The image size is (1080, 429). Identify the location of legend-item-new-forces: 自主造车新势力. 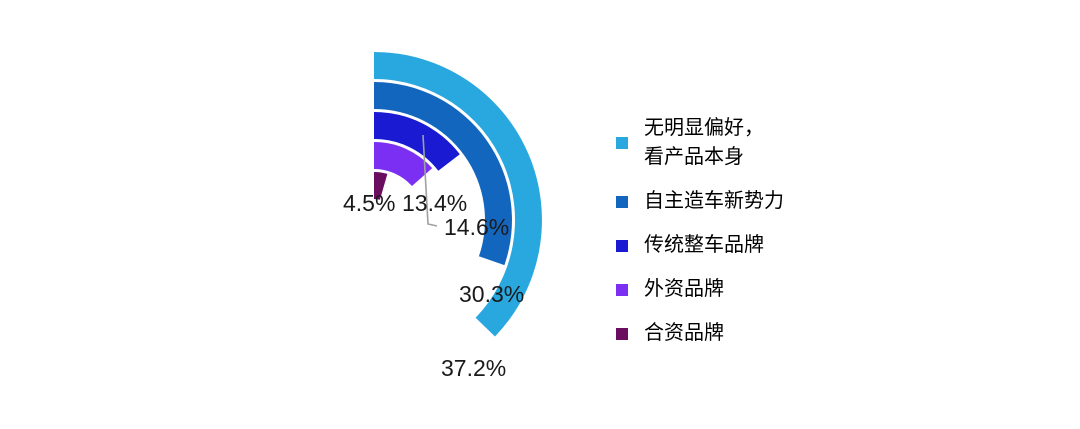
(700, 201).